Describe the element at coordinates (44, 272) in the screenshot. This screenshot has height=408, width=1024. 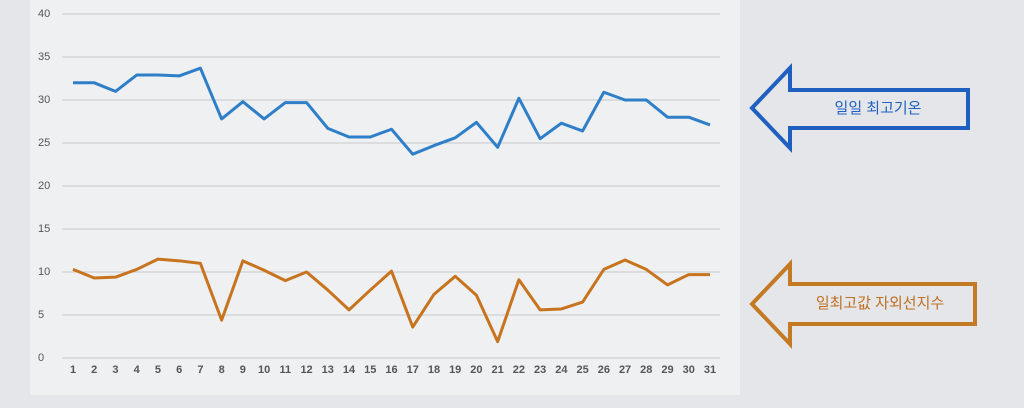
I see `y-tick-label: 10` at that location.